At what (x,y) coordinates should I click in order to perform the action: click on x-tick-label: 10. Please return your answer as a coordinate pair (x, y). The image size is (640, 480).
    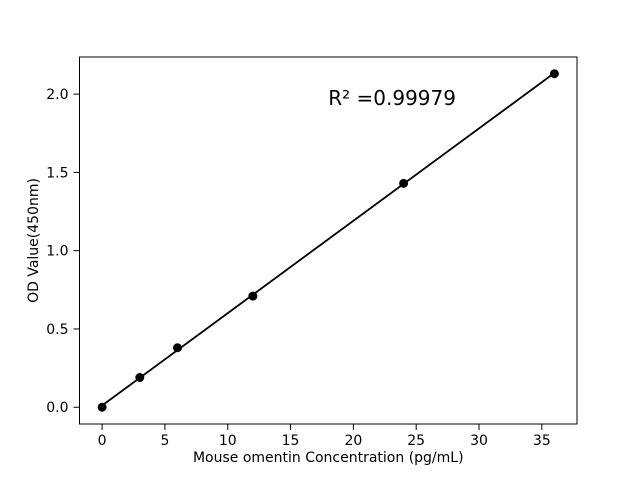
    Looking at the image, I should click on (228, 441).